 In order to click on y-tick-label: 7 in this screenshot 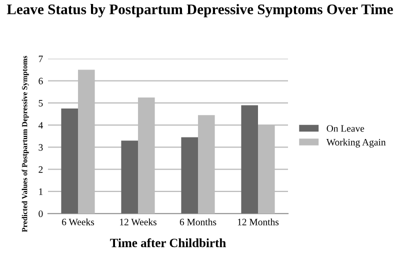, I will do `click(40, 59)`.